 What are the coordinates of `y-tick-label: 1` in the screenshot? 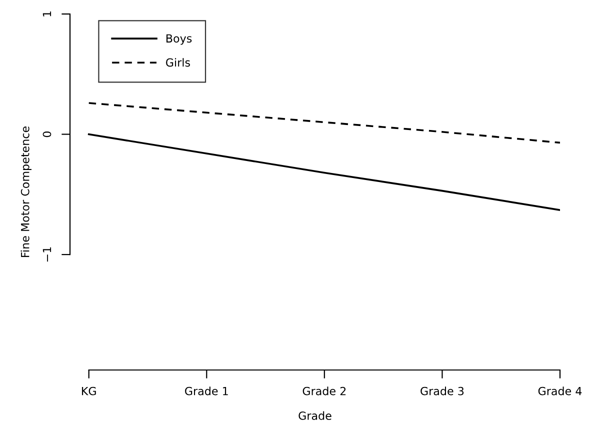 It's located at (47, 13).